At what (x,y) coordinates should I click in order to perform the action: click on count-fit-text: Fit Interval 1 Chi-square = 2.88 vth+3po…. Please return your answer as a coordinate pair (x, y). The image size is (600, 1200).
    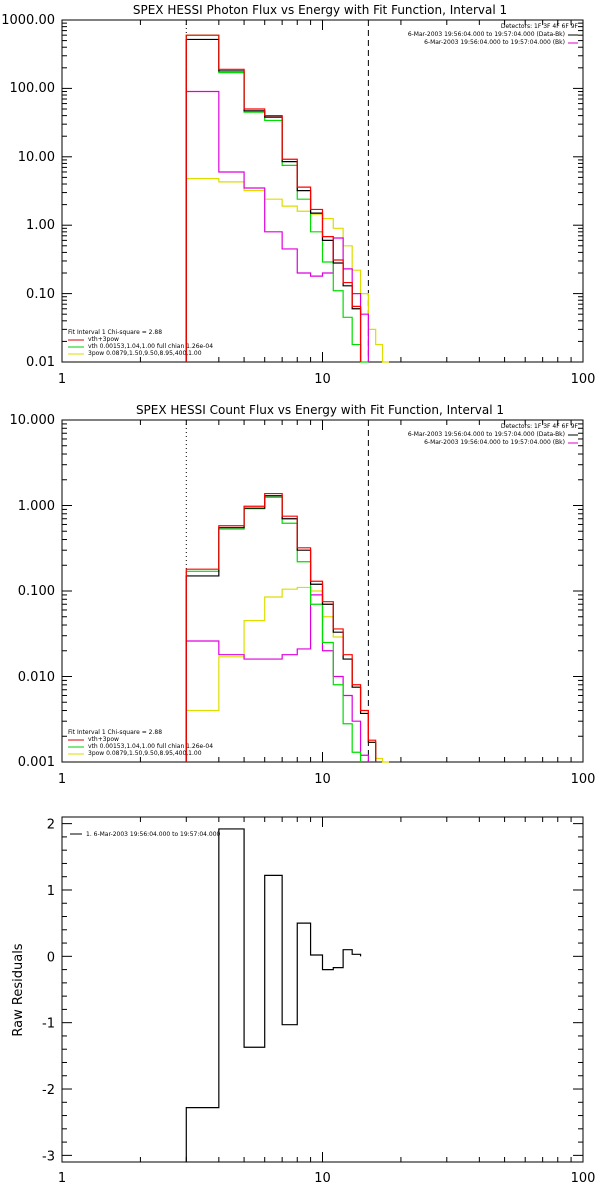
    Looking at the image, I should click on (140, 743).